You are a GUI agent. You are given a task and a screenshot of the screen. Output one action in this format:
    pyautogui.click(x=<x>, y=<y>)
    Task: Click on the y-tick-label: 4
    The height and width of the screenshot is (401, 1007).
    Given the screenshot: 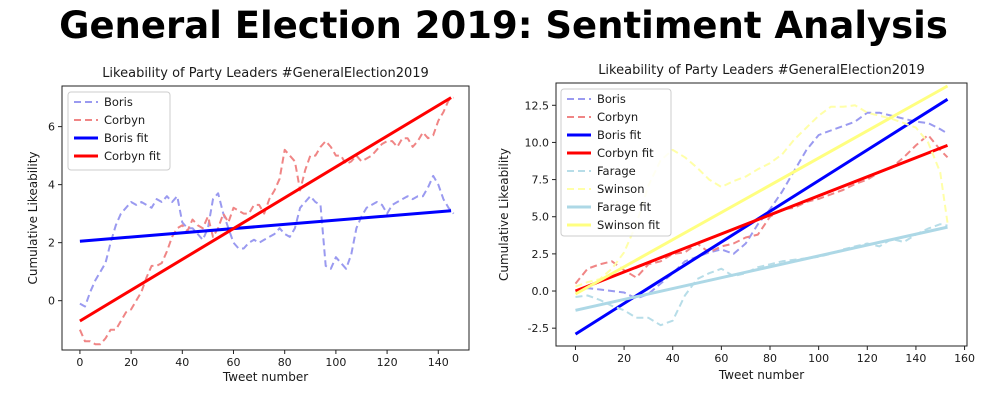 What is the action you would take?
    pyautogui.click(x=51, y=185)
    